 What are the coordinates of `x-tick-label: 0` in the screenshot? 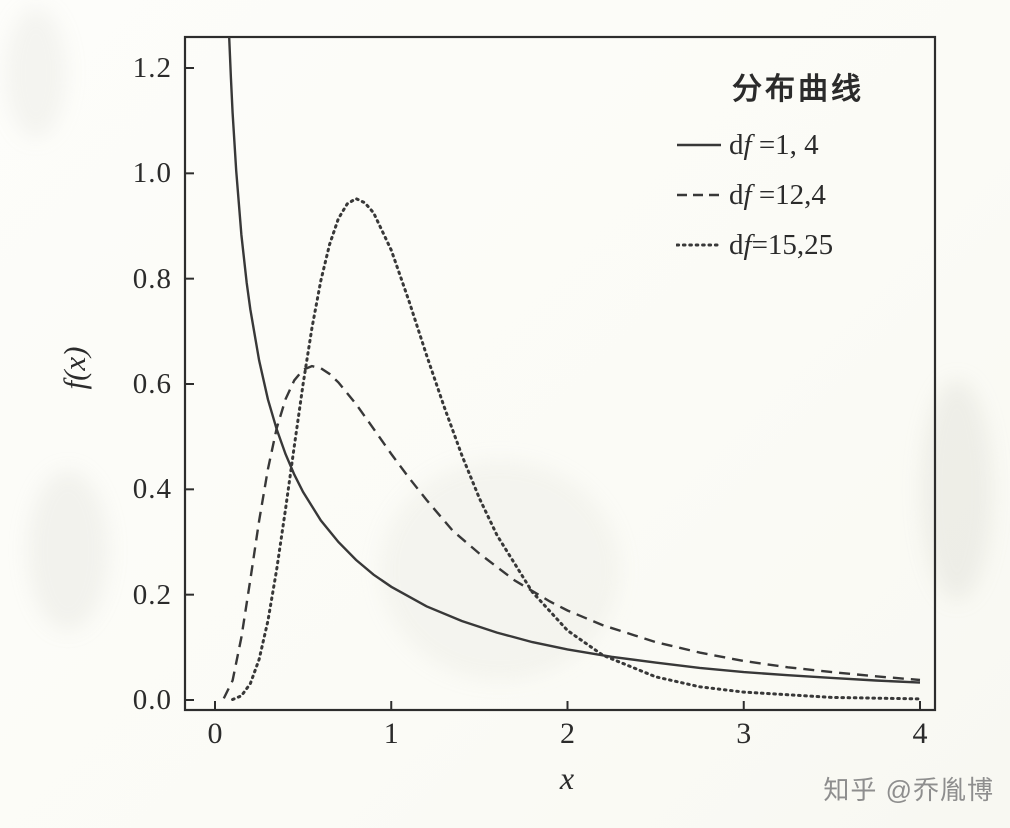 It's located at (215, 733).